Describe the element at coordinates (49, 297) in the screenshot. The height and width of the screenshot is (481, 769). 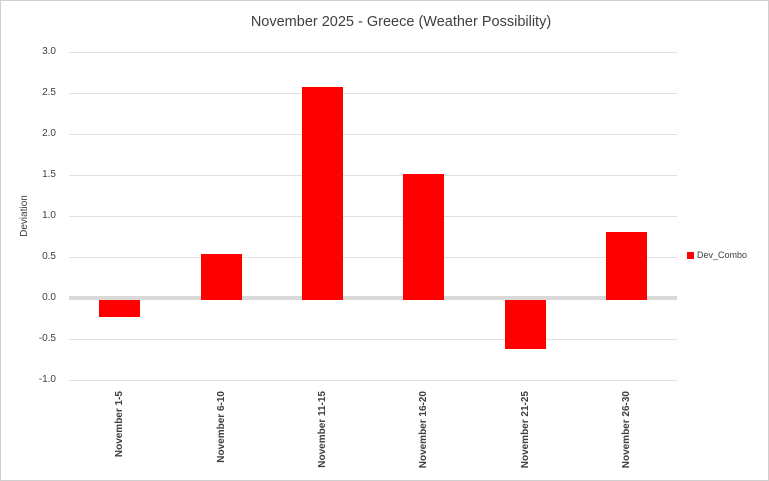
I see `y-tick-label: 0.0` at that location.